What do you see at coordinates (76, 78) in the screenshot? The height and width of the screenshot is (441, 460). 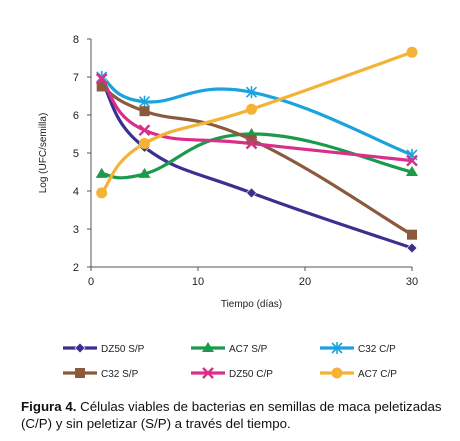 I see `y-tick-label: 7` at bounding box center [76, 78].